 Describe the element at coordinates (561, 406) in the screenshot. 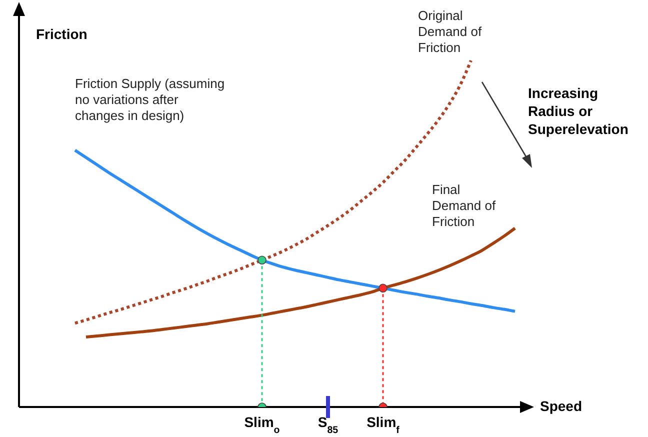

I see `x-axis-title: Speed` at that location.